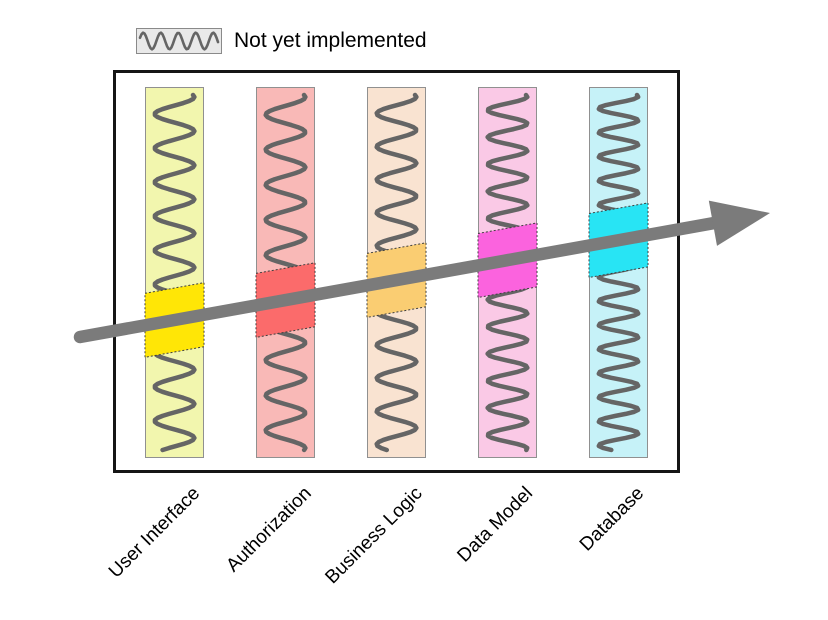  What do you see at coordinates (269, 530) in the screenshot?
I see `layer-label-authorization: Authorization` at bounding box center [269, 530].